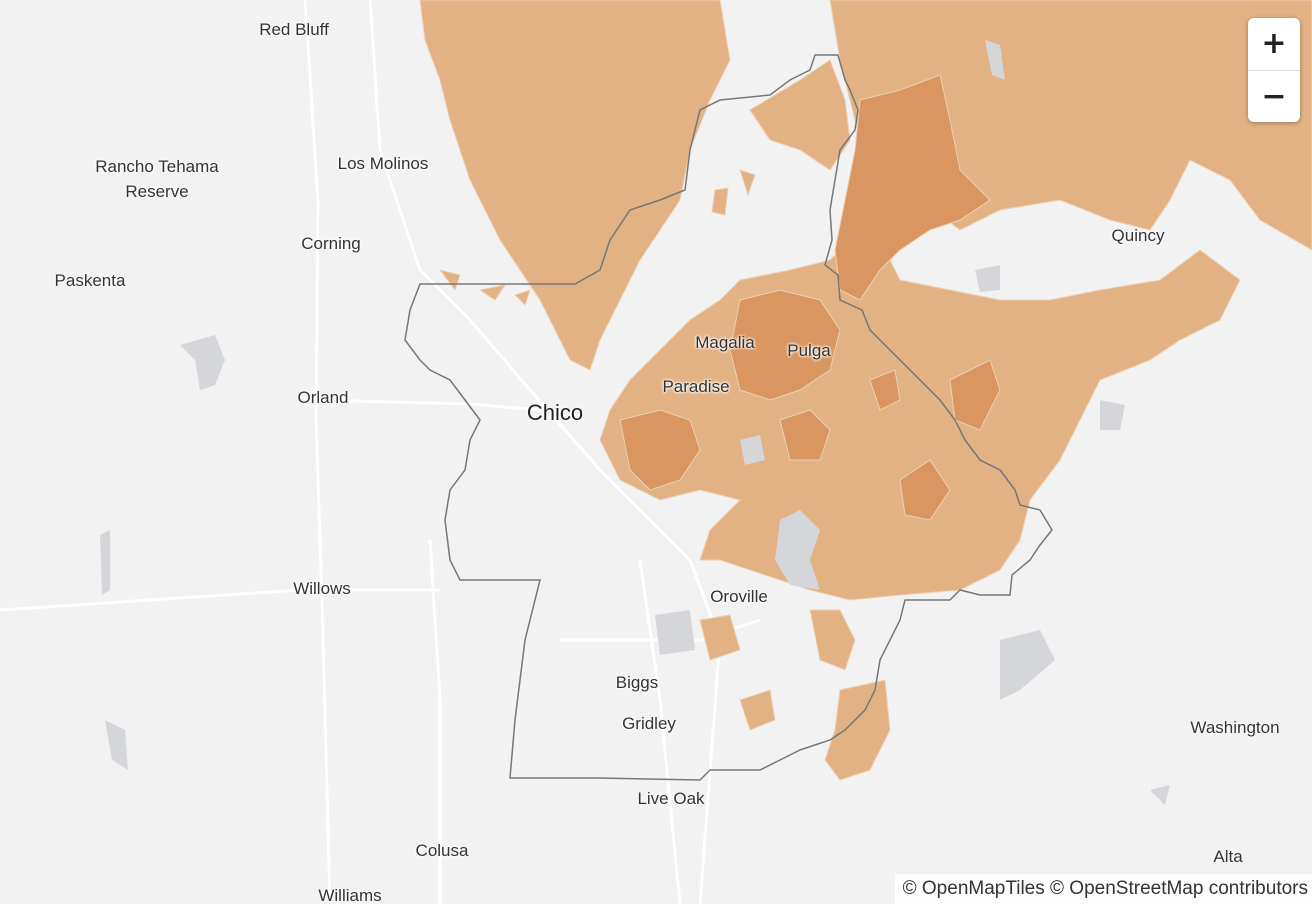 The image size is (1312, 904). Describe the element at coordinates (810, 297) in the screenshot. I see `fire-areas-dark` at that location.